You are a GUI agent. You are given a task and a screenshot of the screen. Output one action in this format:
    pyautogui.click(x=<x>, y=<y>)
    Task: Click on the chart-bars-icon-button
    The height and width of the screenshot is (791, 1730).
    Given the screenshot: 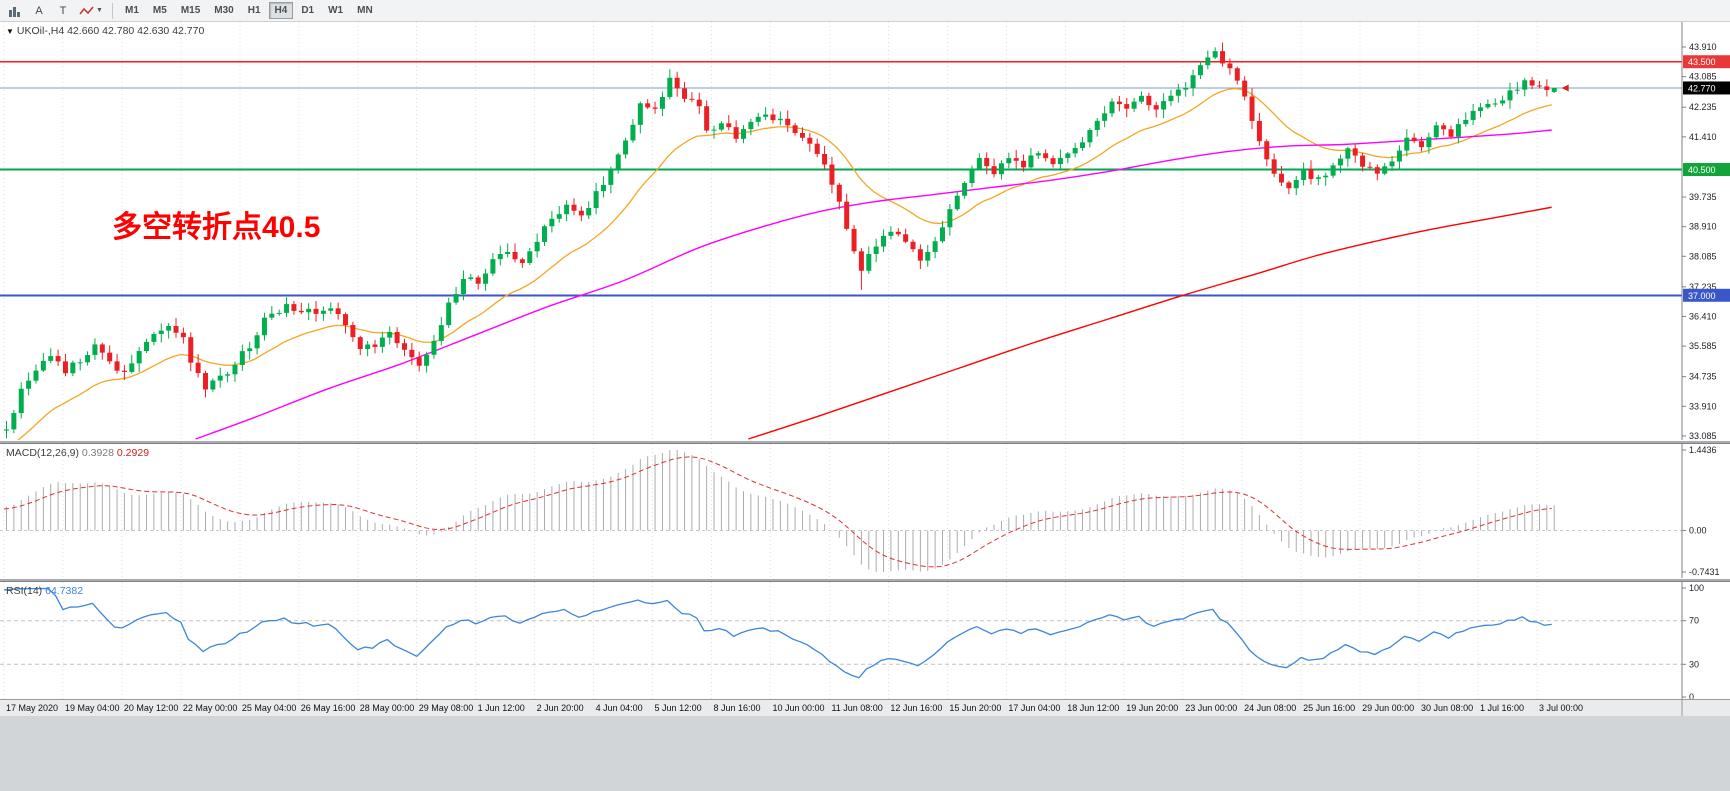 What is the action you would take?
    pyautogui.click(x=15, y=11)
    